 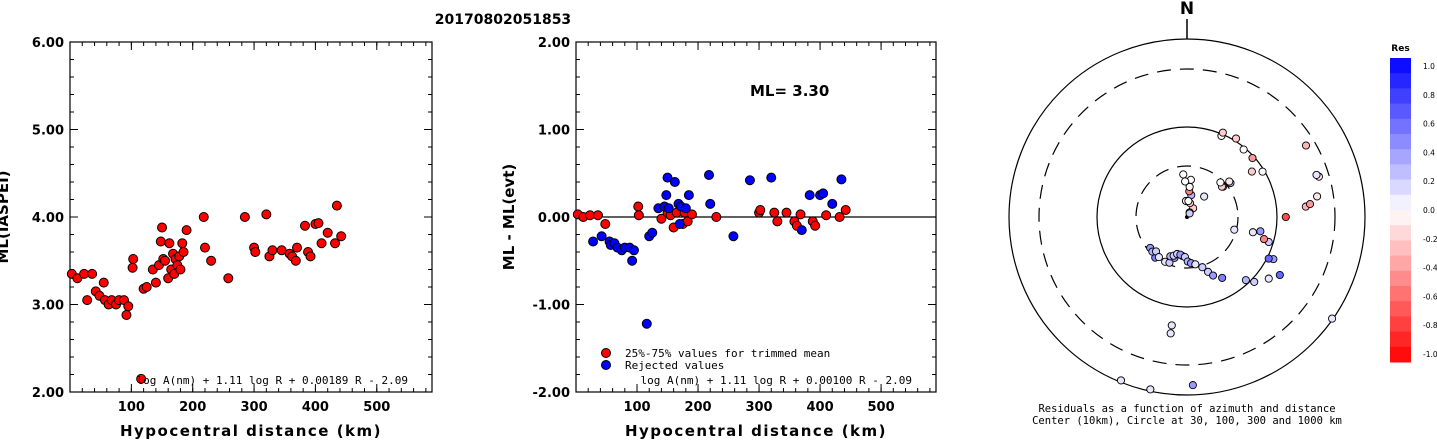 What do you see at coordinates (509, 217) in the screenshot?
I see `mid-y-axis-label: ML - ML(evt)` at bounding box center [509, 217].